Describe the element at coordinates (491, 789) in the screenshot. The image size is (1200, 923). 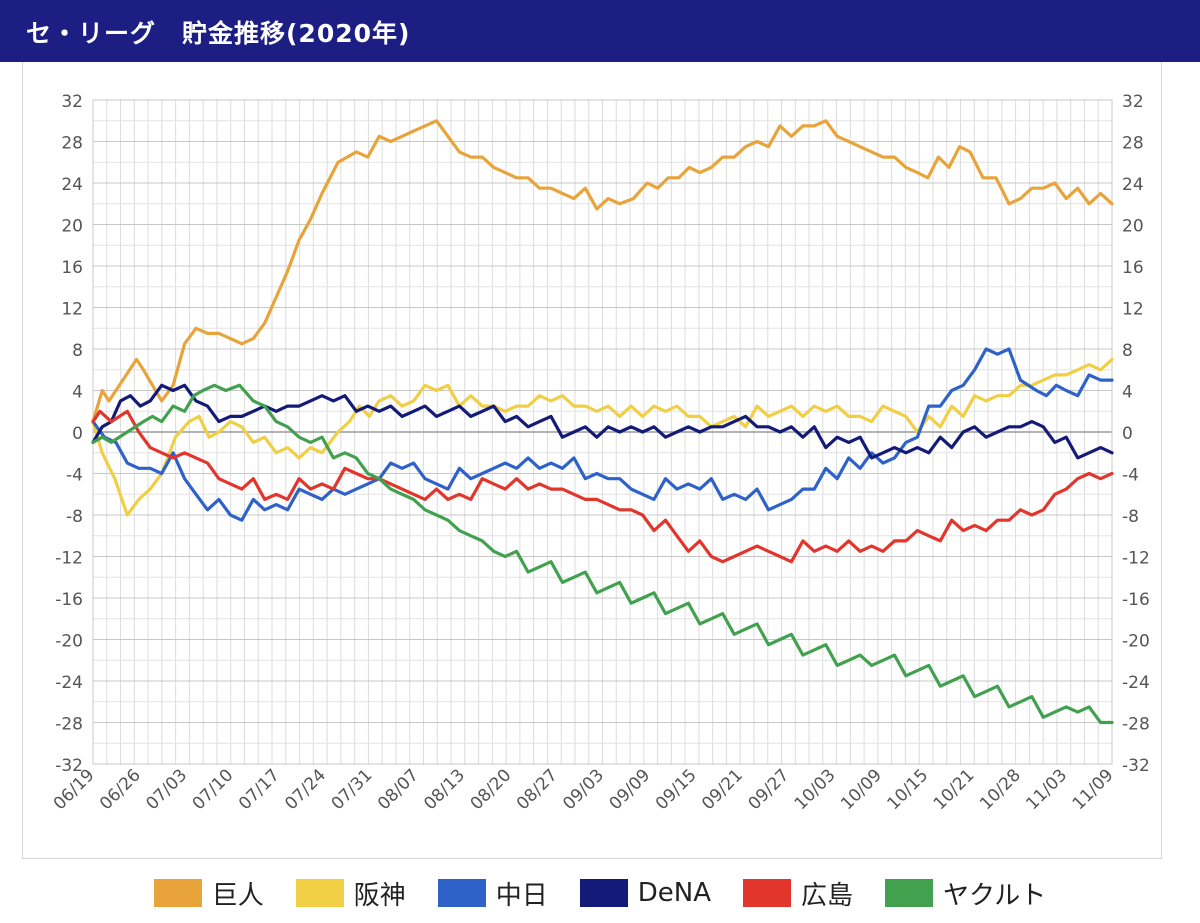
I see `x-tick-label: 08/20` at that location.